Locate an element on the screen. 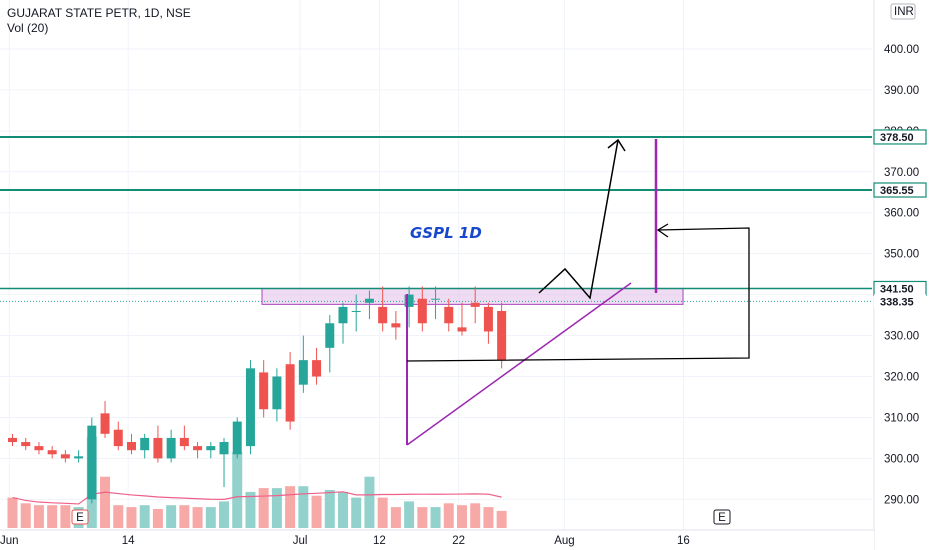  time-tick-label: 22 is located at coordinates (458, 541).